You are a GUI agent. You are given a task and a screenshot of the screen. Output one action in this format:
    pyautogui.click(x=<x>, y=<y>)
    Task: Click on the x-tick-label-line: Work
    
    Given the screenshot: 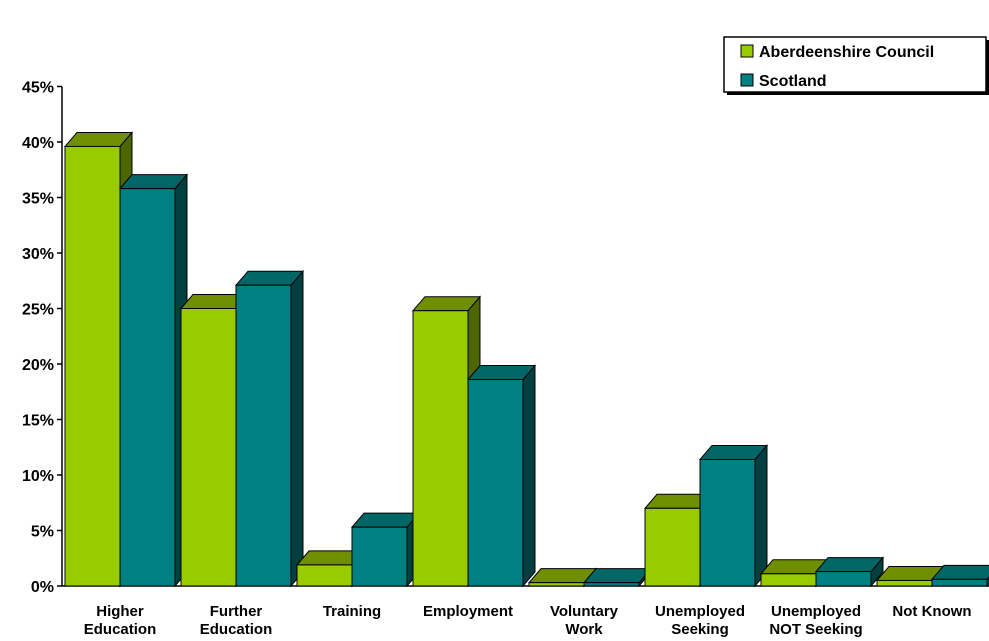 What is the action you would take?
    pyautogui.click(x=584, y=629)
    